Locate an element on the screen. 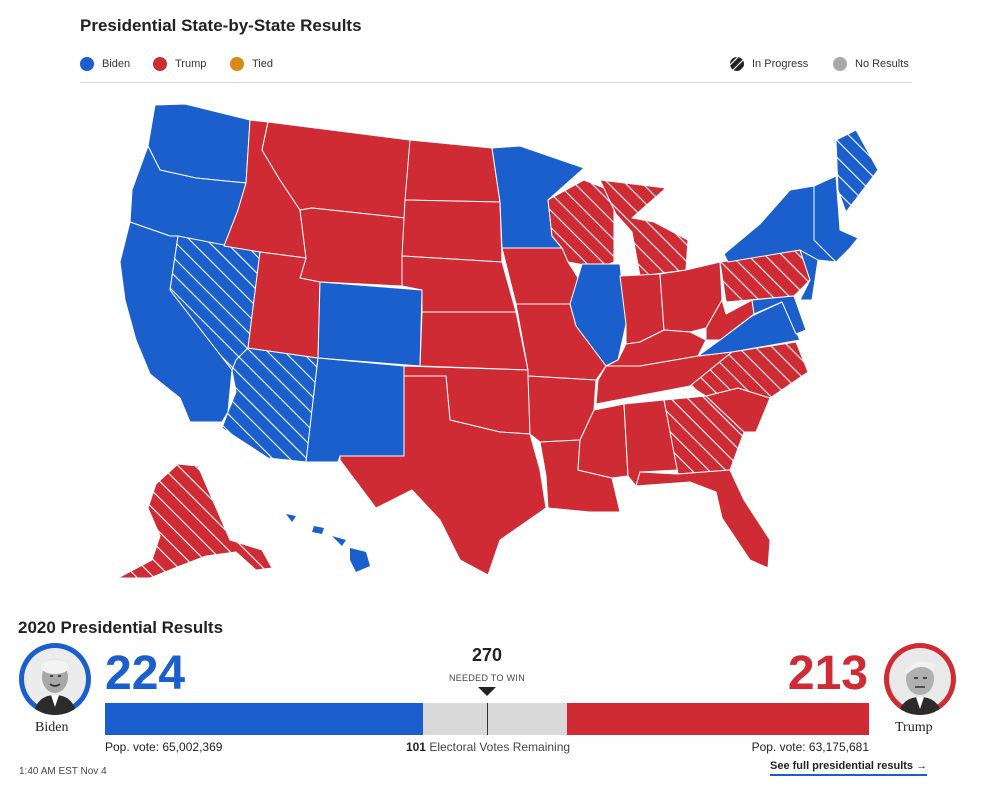  state-new-england is located at coordinates (836, 219).